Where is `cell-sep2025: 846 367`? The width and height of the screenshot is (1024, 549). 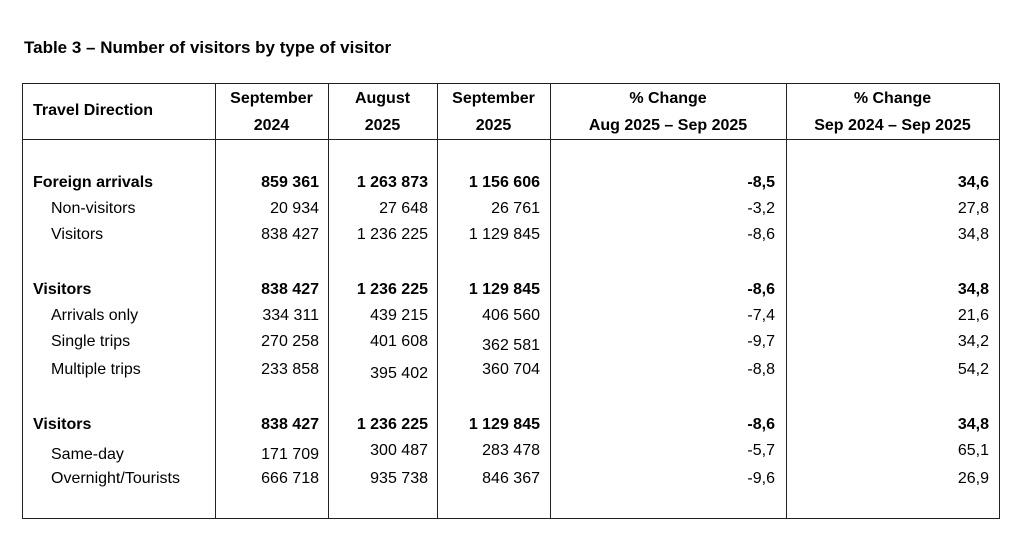
cell-sep2025: 846 367 is located at coordinates (511, 478).